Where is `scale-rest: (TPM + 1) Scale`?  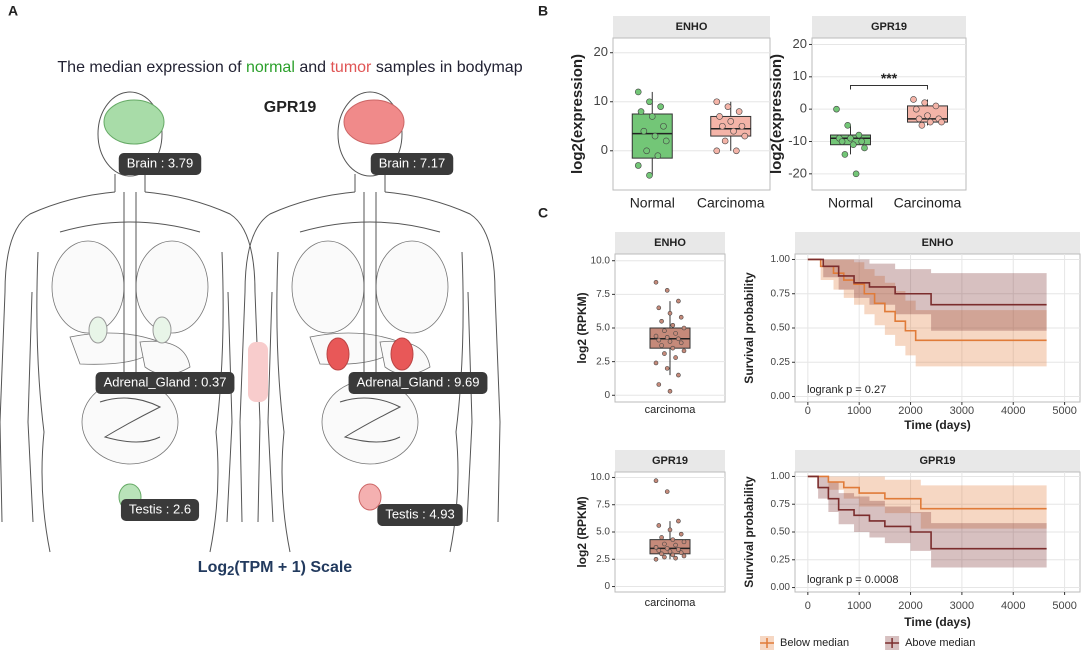 scale-rest: (TPM + 1) Scale is located at coordinates (293, 567).